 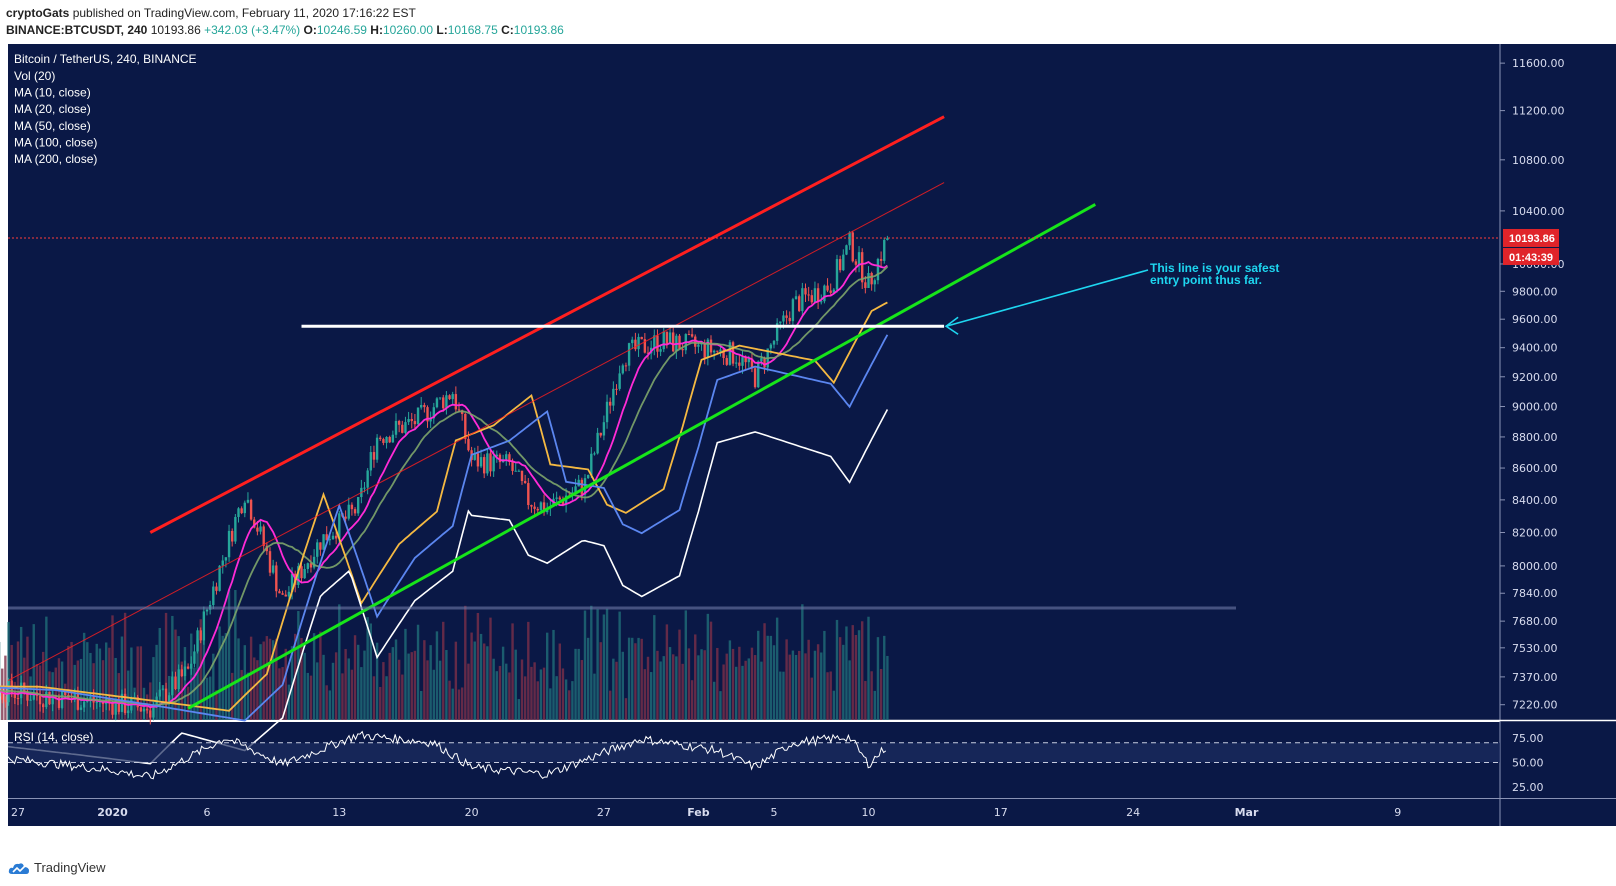 What do you see at coordinates (1214, 268) in the screenshot?
I see `annotation-line: This line is your safest` at bounding box center [1214, 268].